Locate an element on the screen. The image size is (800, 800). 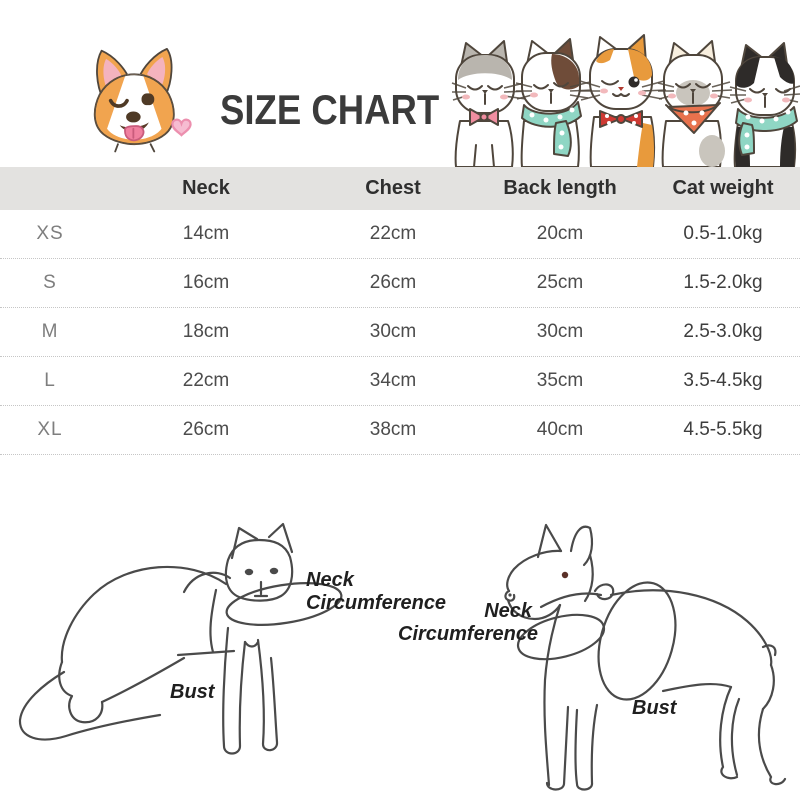
size-cell: M is located at coordinates (50, 331).